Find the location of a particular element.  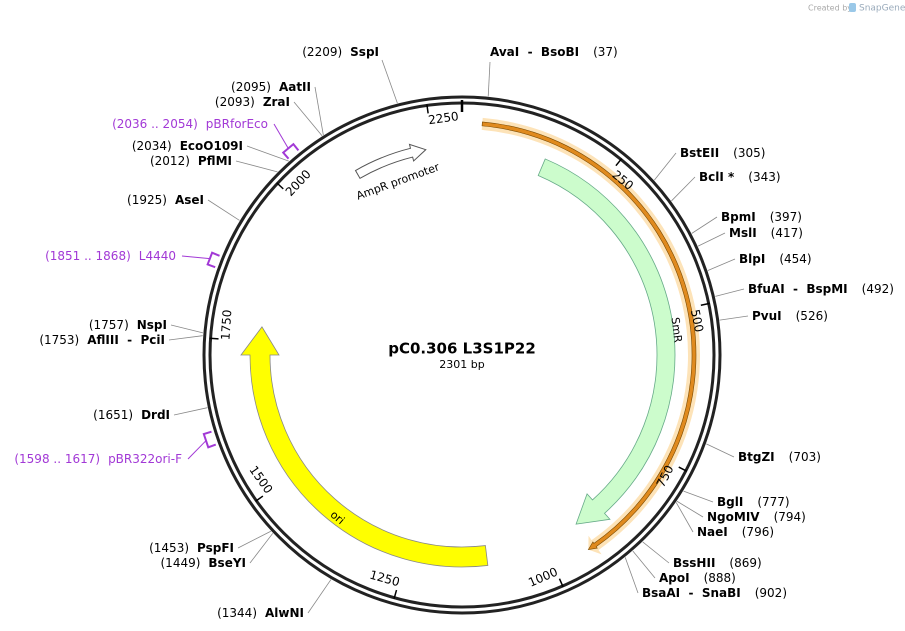

site-label: NaeI (796) is located at coordinates (735, 532).